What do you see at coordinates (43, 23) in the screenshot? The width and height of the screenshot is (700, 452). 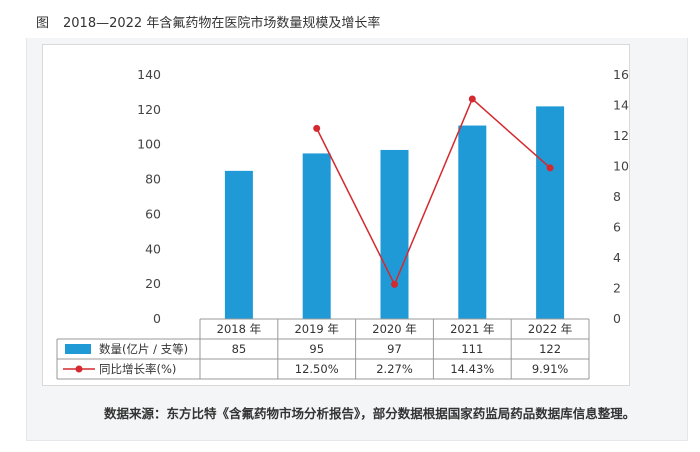 I see `figure-label: 图` at bounding box center [43, 23].